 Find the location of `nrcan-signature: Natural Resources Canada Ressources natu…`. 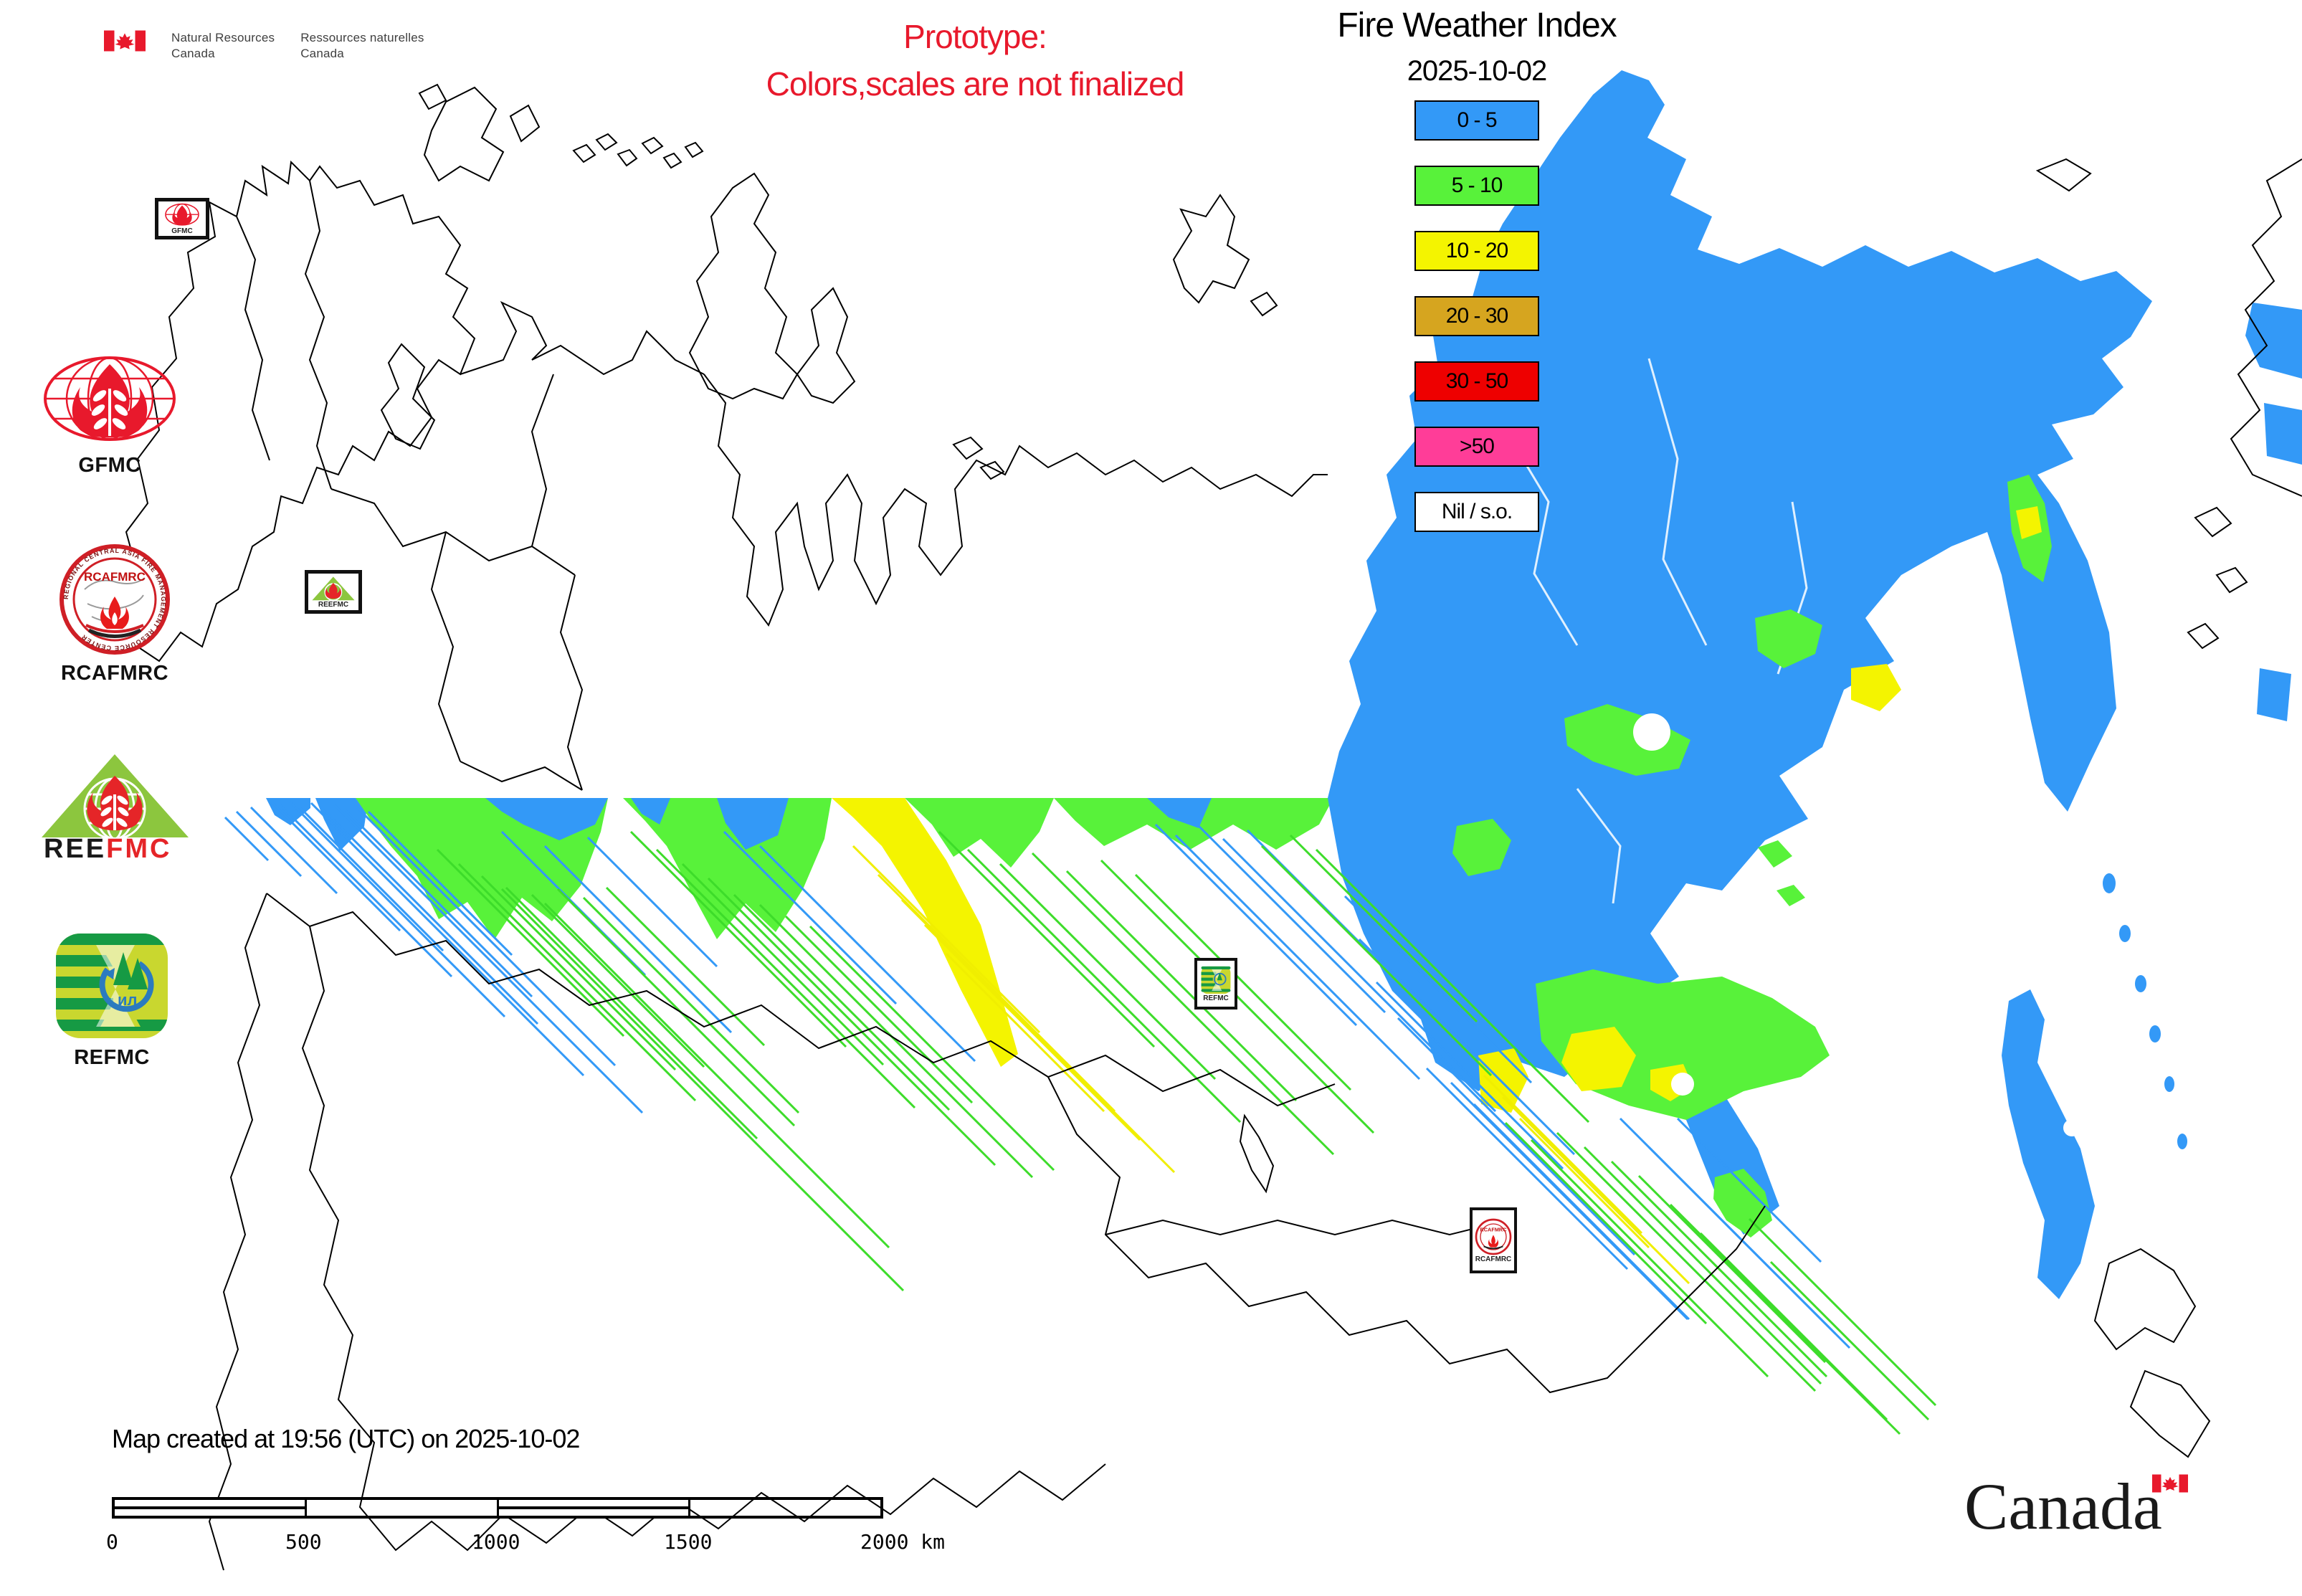

nrcan-signature: Natural Resources Canada Ressources natu… is located at coordinates (264, 46).